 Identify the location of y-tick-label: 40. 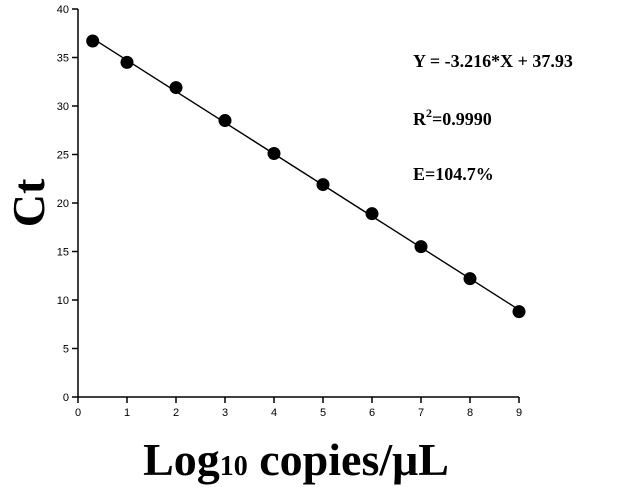
(63, 10).